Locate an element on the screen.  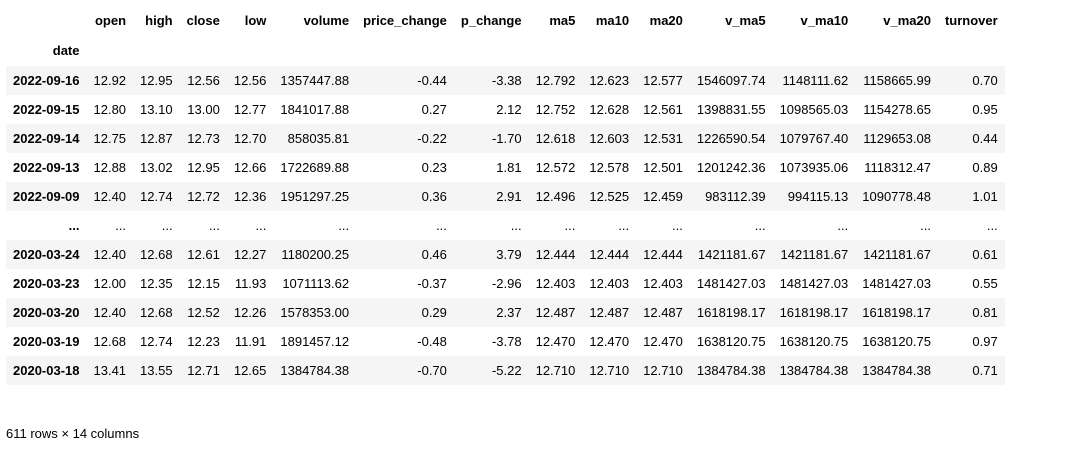
table-cell: 1118312.47 is located at coordinates (897, 167).